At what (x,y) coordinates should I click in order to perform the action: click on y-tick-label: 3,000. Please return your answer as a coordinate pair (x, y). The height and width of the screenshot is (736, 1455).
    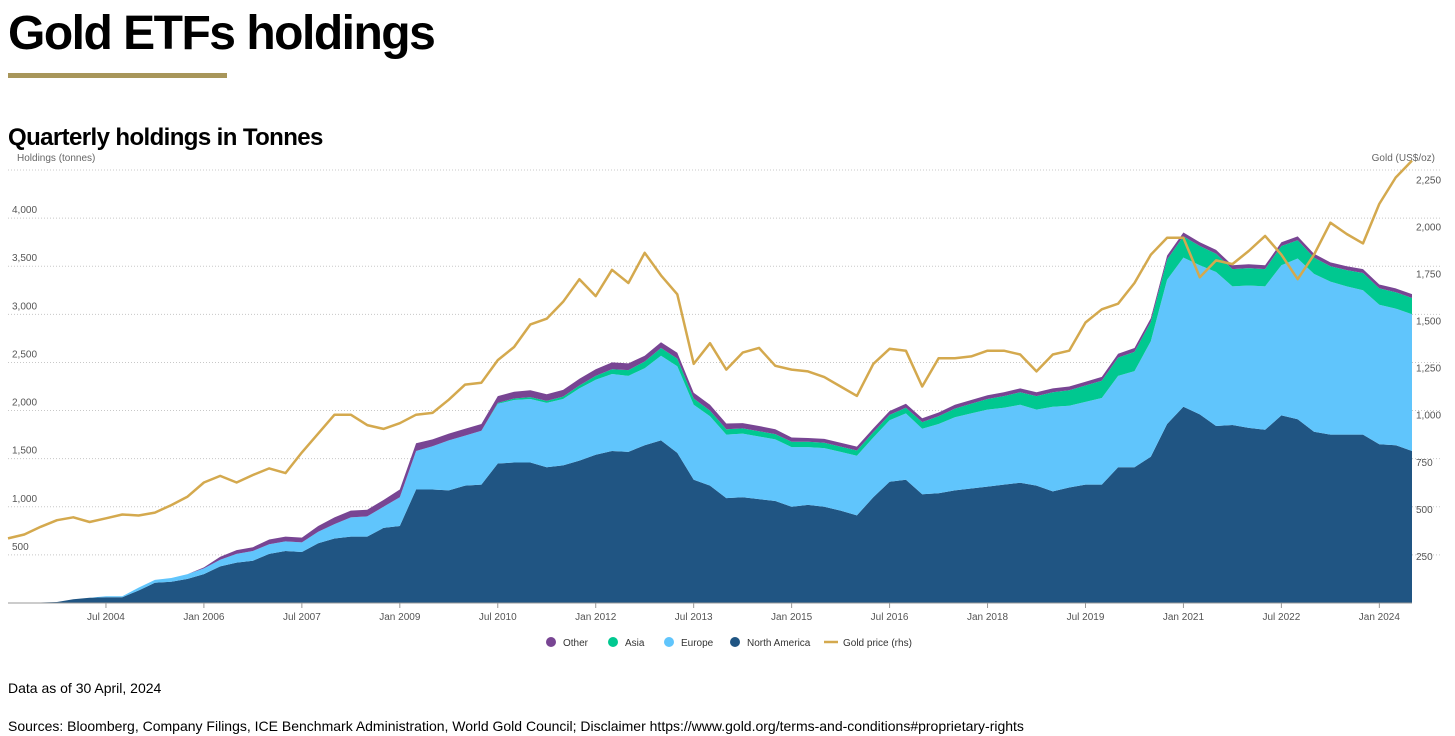
    Looking at the image, I should click on (24, 306).